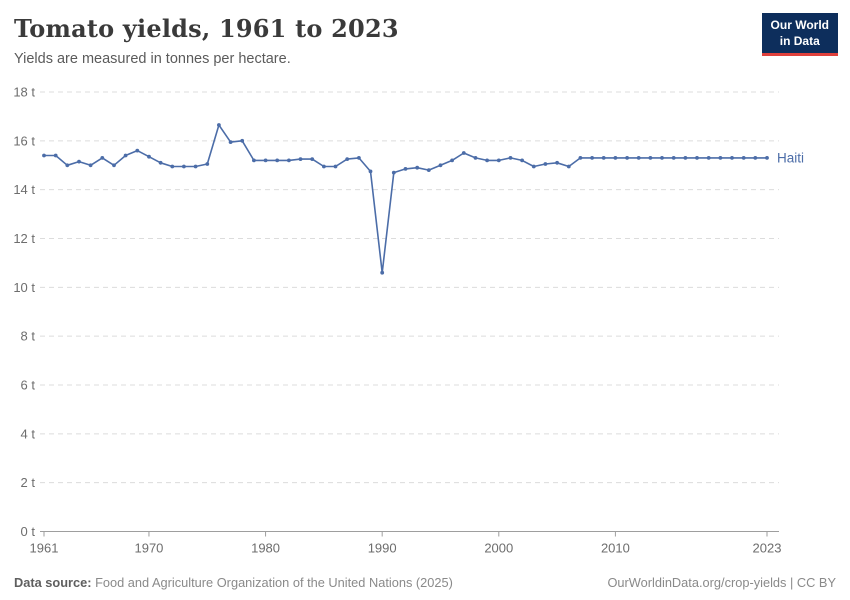  What do you see at coordinates (148, 548) in the screenshot?
I see `x-axis-label: 1970` at bounding box center [148, 548].